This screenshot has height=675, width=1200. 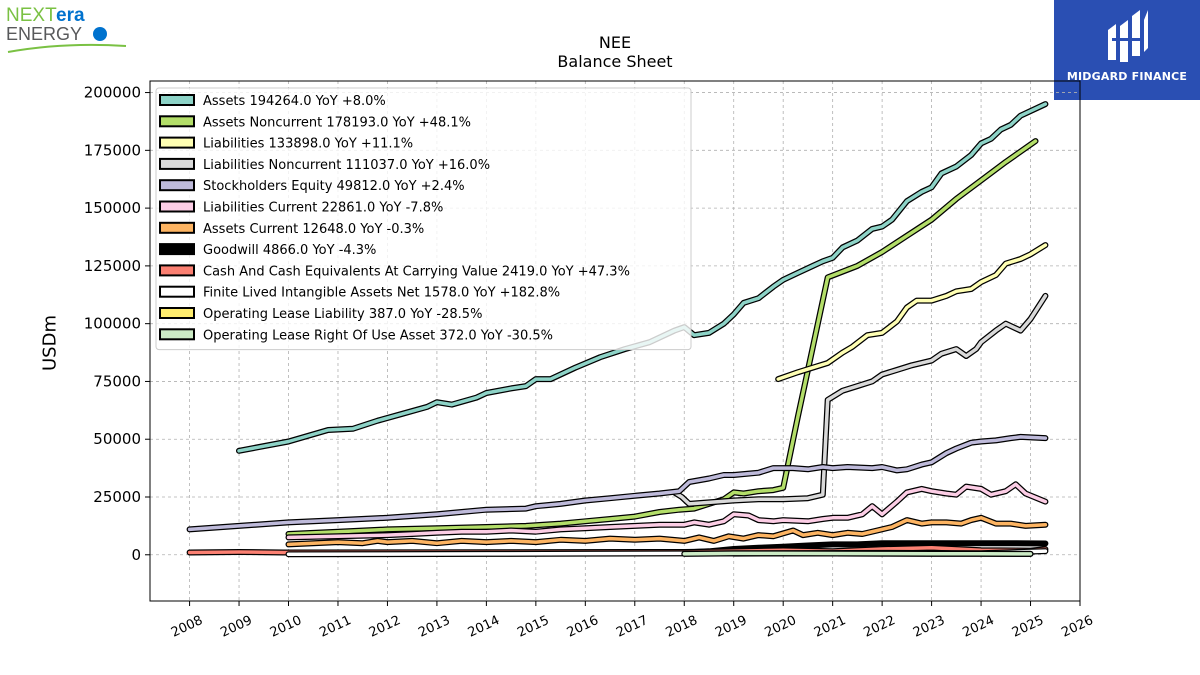 What do you see at coordinates (100, 34) in the screenshot?
I see `logo-swirl-icon` at bounding box center [100, 34].